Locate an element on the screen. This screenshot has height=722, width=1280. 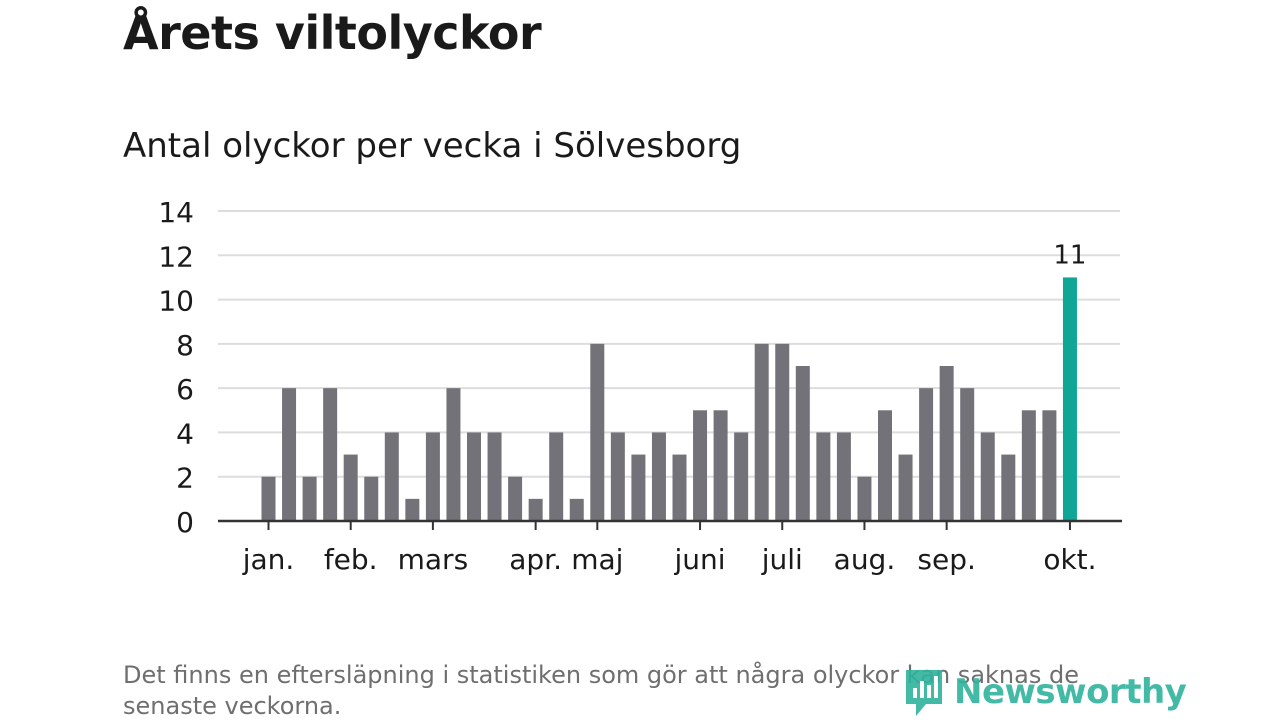
newsworthy-logo: Newsworthy is located at coordinates (1044, 692).